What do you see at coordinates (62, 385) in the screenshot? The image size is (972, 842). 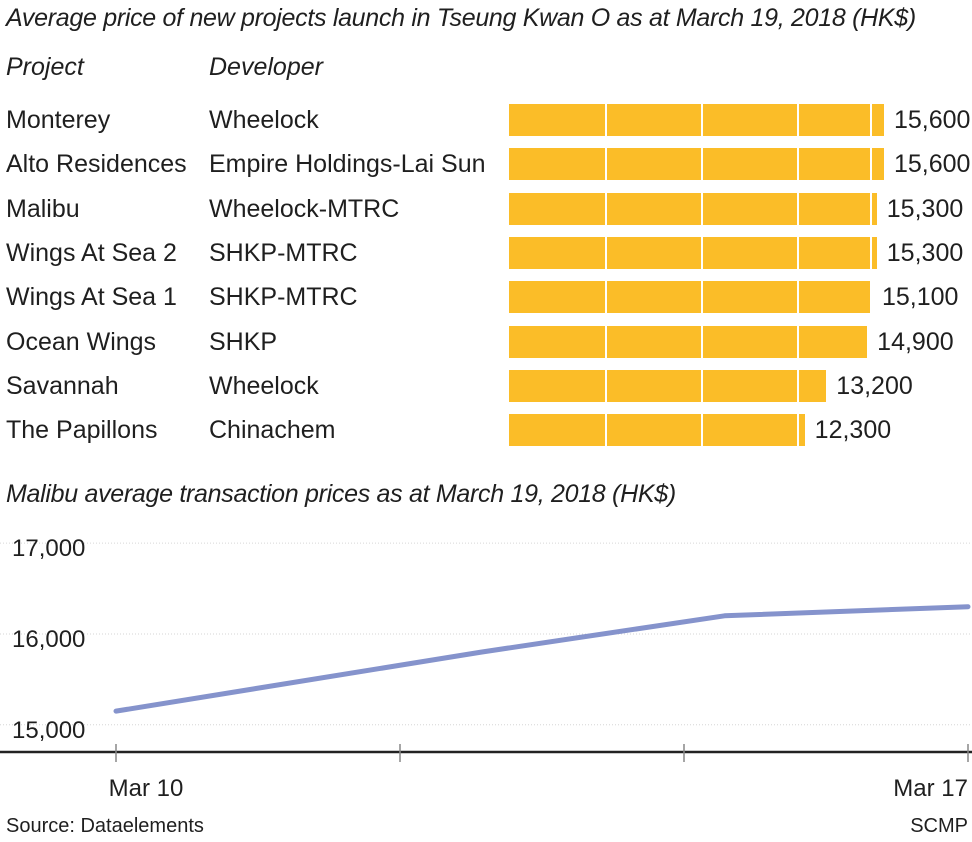 I see `project-name: Savannah` at bounding box center [62, 385].